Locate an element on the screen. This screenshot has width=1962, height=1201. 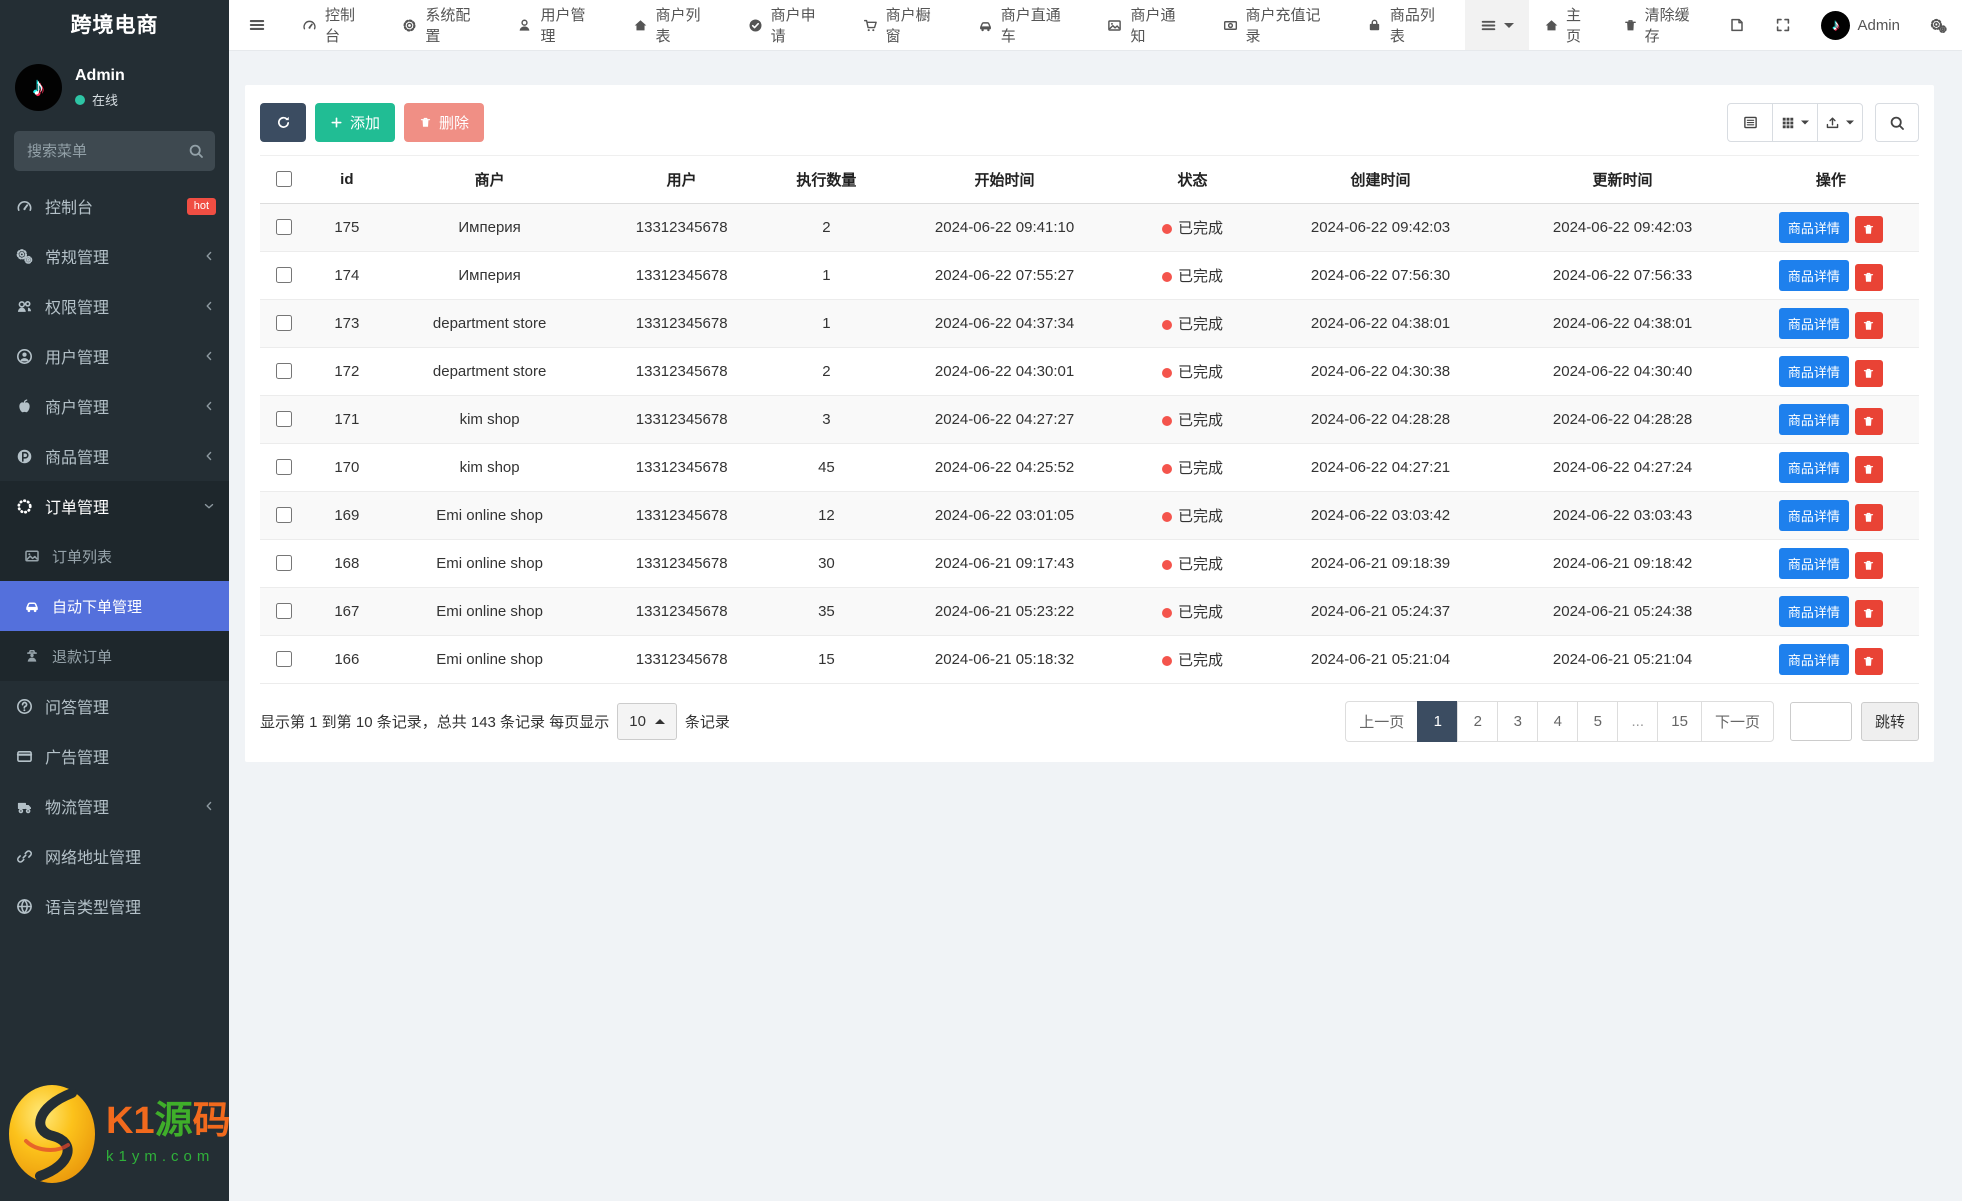
jump-button: 跳转 is located at coordinates (1889, 721).